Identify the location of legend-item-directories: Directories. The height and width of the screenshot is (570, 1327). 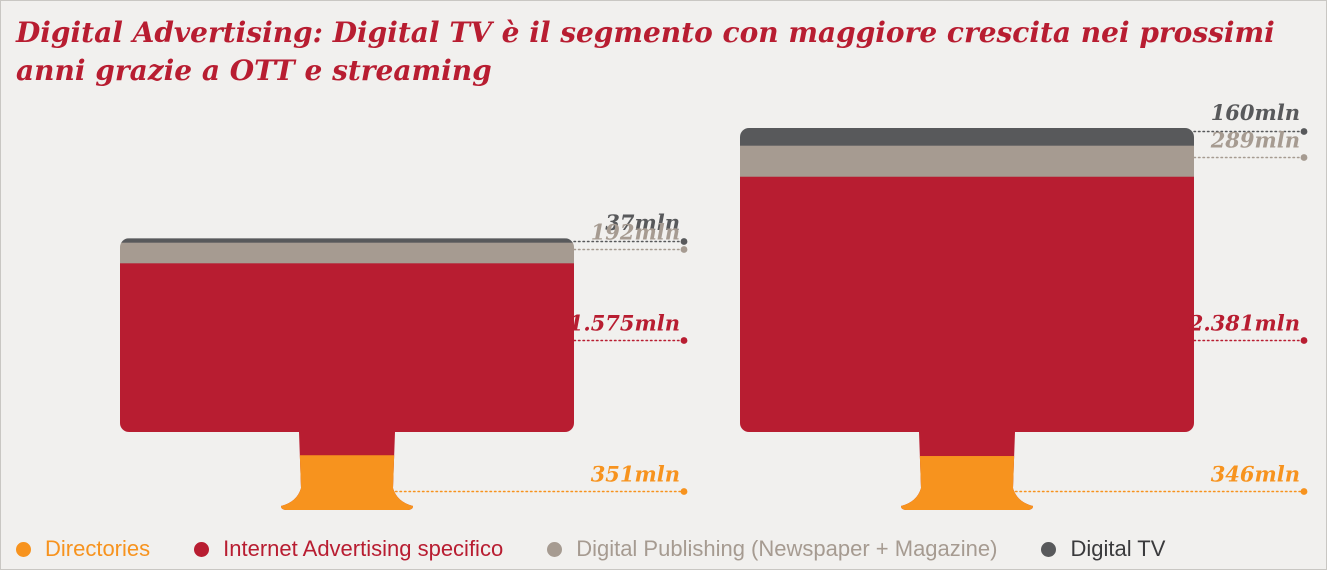
(83, 549).